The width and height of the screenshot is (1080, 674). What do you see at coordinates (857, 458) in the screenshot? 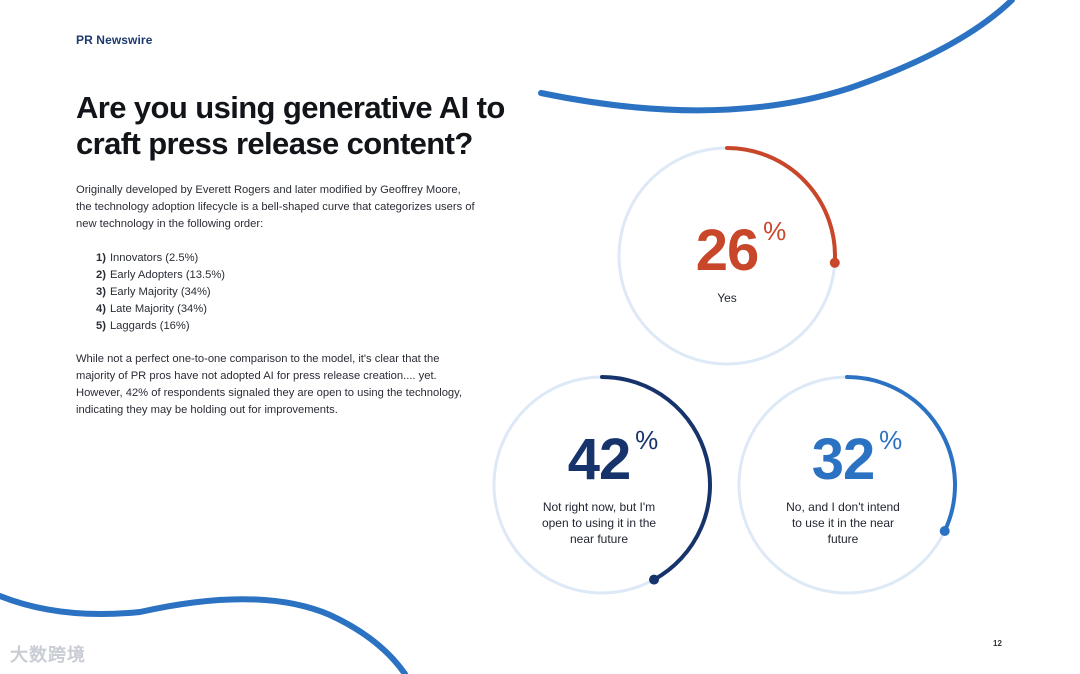
I see `stat-value: 32%` at bounding box center [857, 458].